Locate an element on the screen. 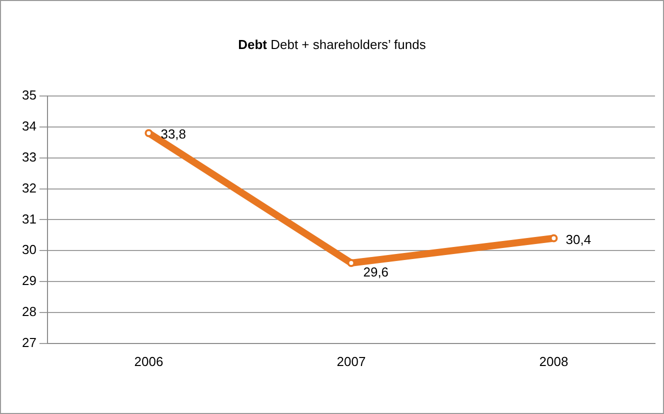  data-label: 29,6 is located at coordinates (376, 272).